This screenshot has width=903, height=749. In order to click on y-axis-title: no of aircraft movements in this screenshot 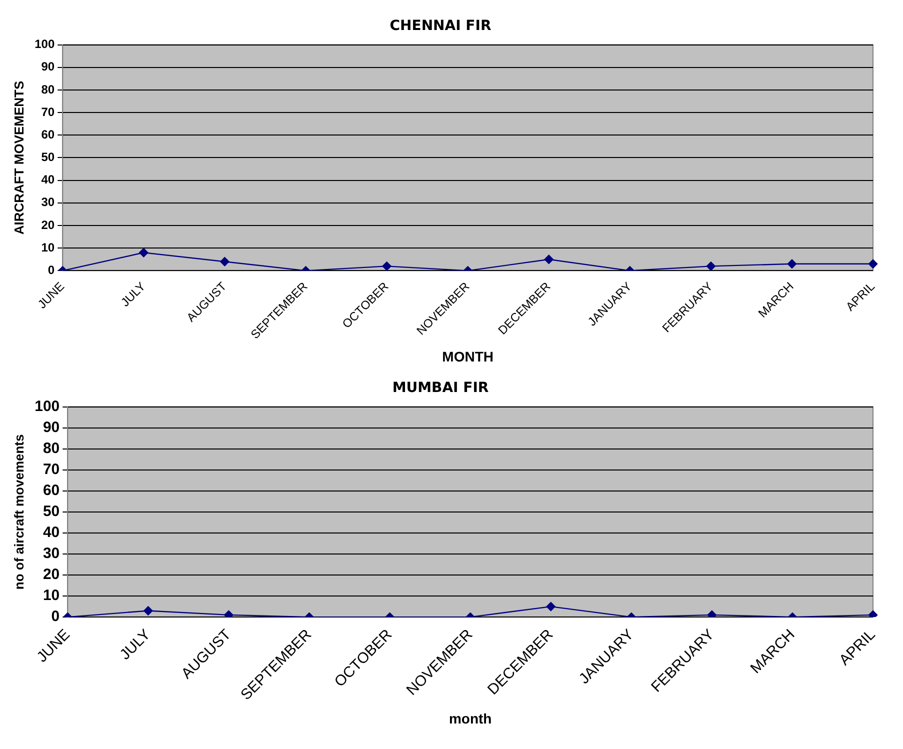, I will do `click(18, 512)`.